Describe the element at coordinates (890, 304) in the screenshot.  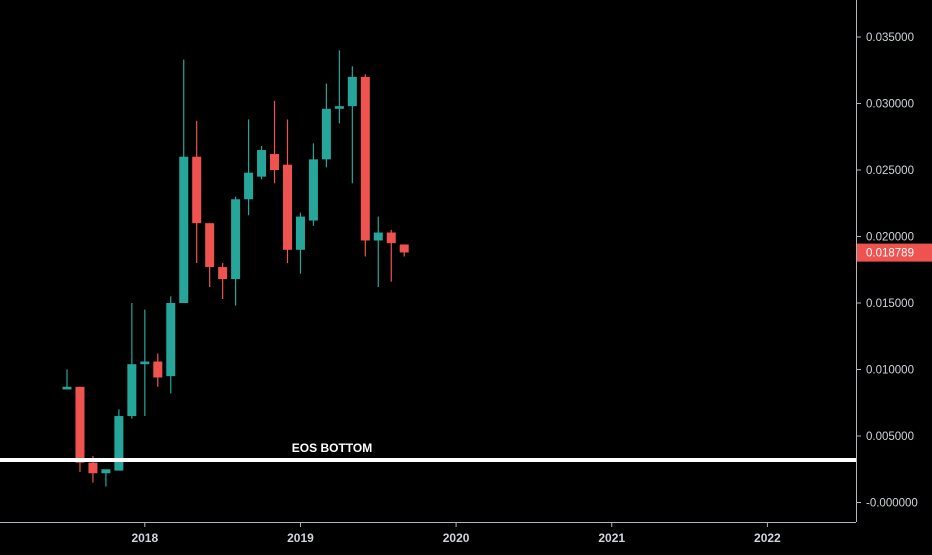
I see `price-tick-label: 0.015000` at that location.